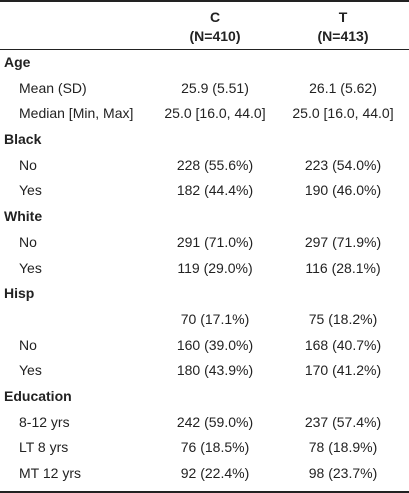  Describe the element at coordinates (343, 421) in the screenshot. I see `cell-t: 237 (57.4%)` at that location.